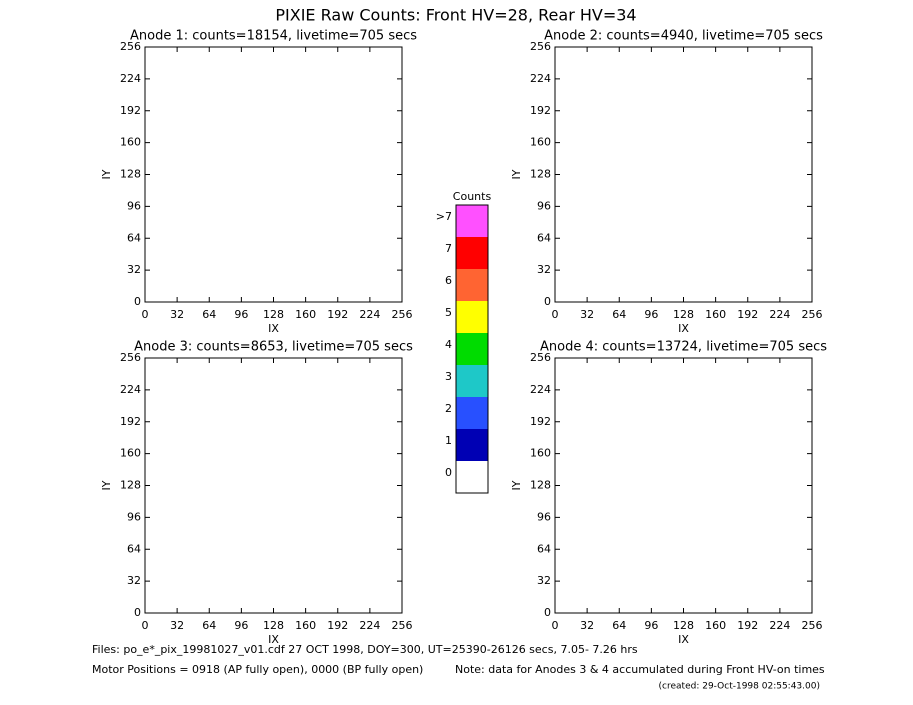 The image size is (913, 705). What do you see at coordinates (273, 36) in the screenshot?
I see `panel-title: Anode 1: counts=18154, livetime=705 secs` at bounding box center [273, 36].